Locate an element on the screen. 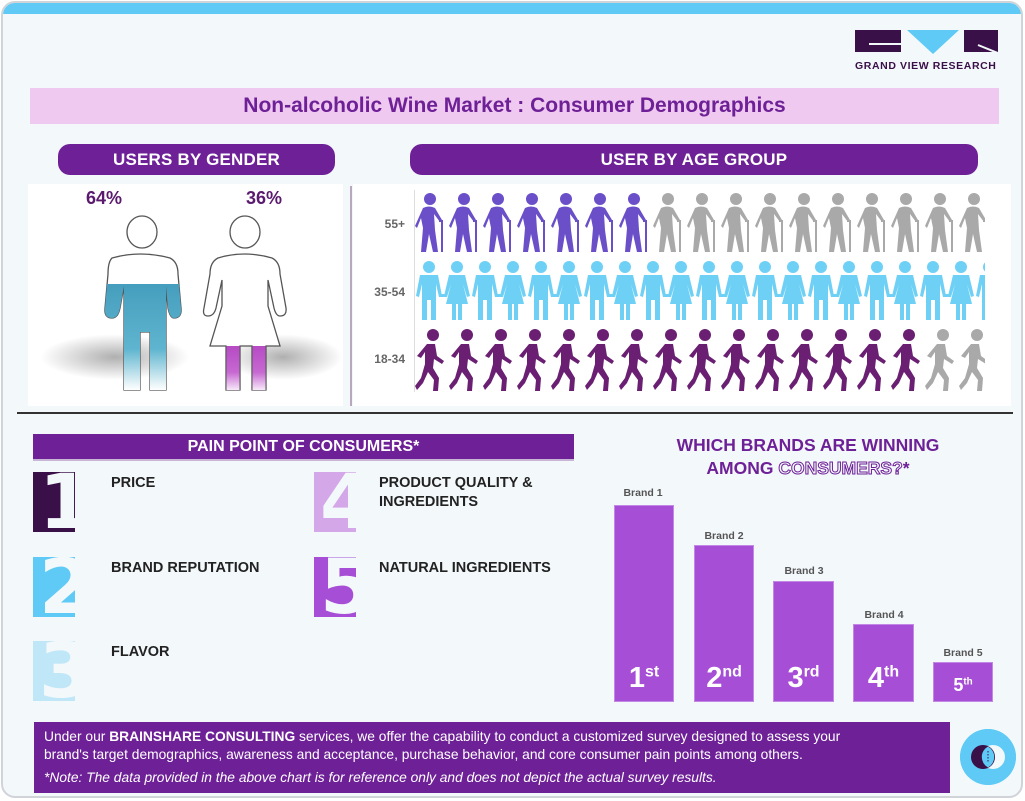 The image size is (1025, 801). grand-view-research-logo: GRAND VIEW RESEARCH is located at coordinates (927, 52).